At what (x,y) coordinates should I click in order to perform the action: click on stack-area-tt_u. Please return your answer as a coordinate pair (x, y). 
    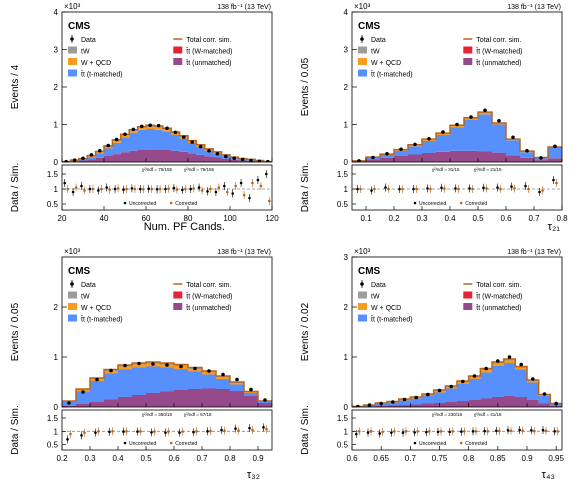
    Looking at the image, I should click on (167, 155).